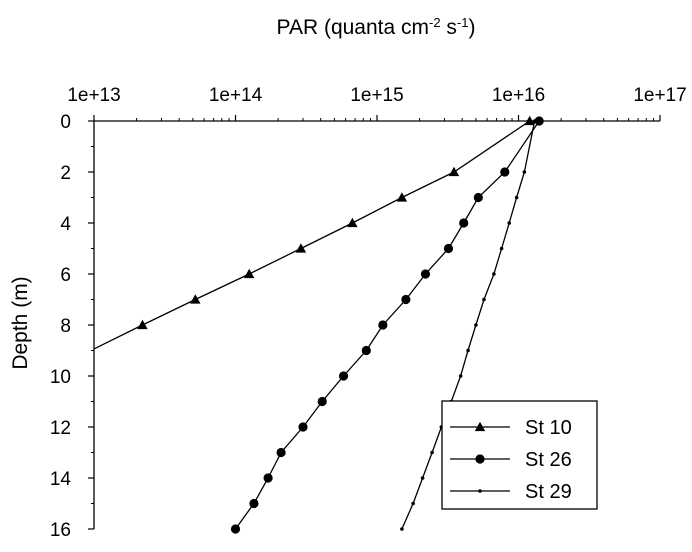 The image size is (692, 552). What do you see at coordinates (511, 492) in the screenshot?
I see `legend-entry: St 29` at bounding box center [511, 492].